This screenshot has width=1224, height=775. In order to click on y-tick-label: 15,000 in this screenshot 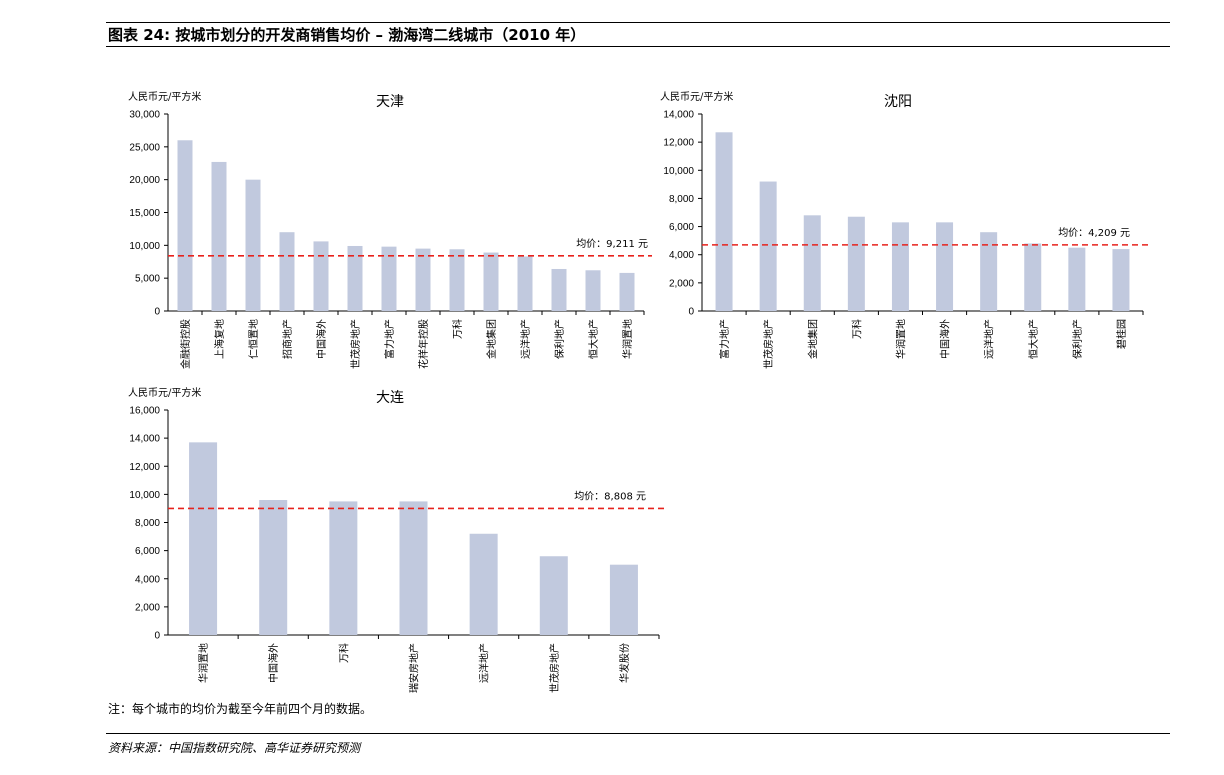, I will do `click(144, 213)`.